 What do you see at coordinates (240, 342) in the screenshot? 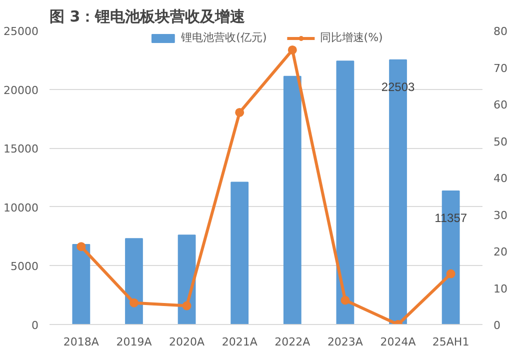
I see `x-tick-label: 2021A` at bounding box center [240, 342].